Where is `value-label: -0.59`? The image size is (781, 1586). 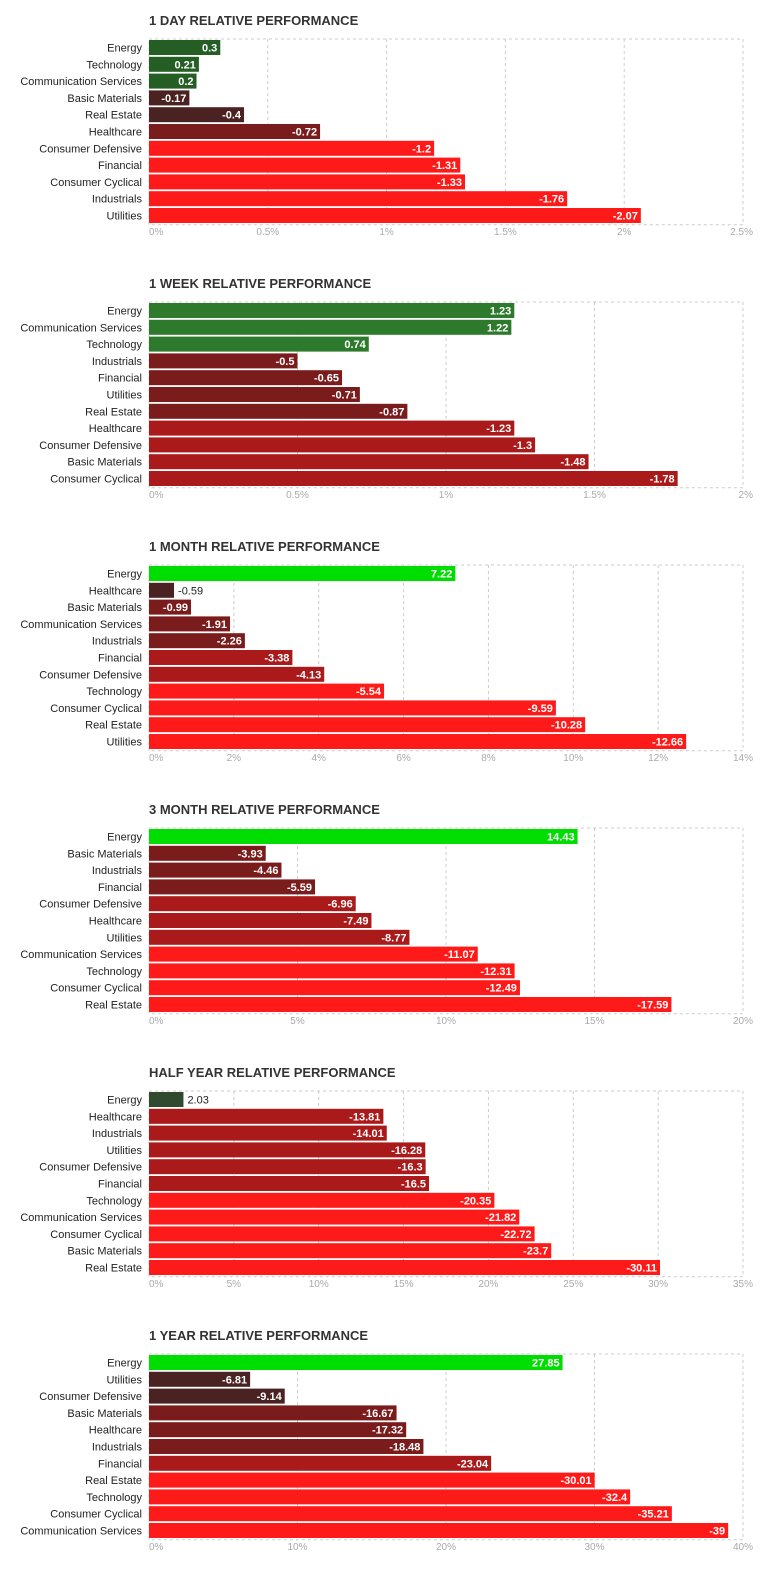
value-label: -0.59 is located at coordinates (190, 591).